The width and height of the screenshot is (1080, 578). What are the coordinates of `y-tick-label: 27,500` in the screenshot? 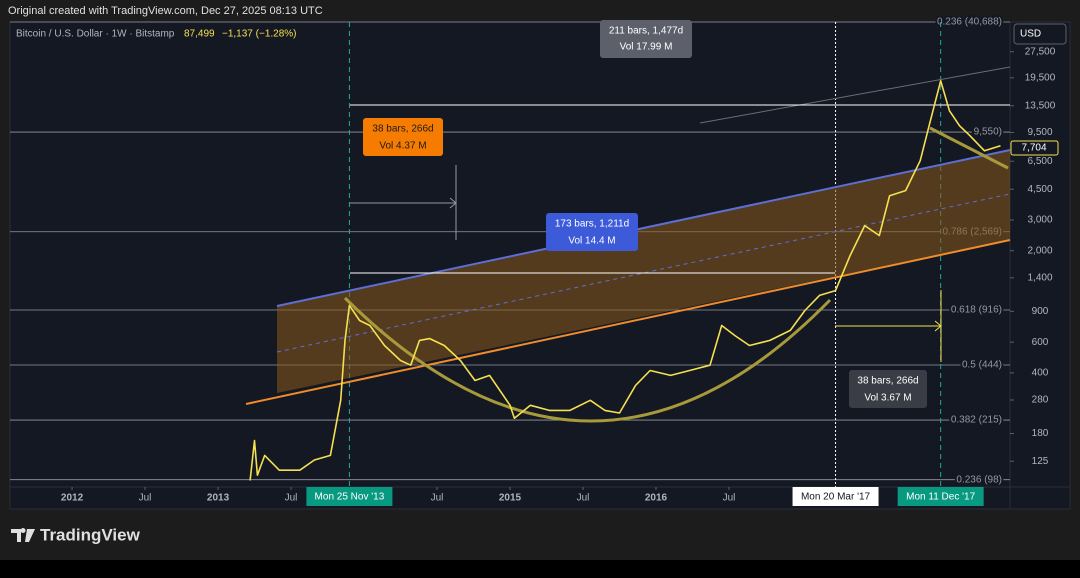 It's located at (1040, 51).